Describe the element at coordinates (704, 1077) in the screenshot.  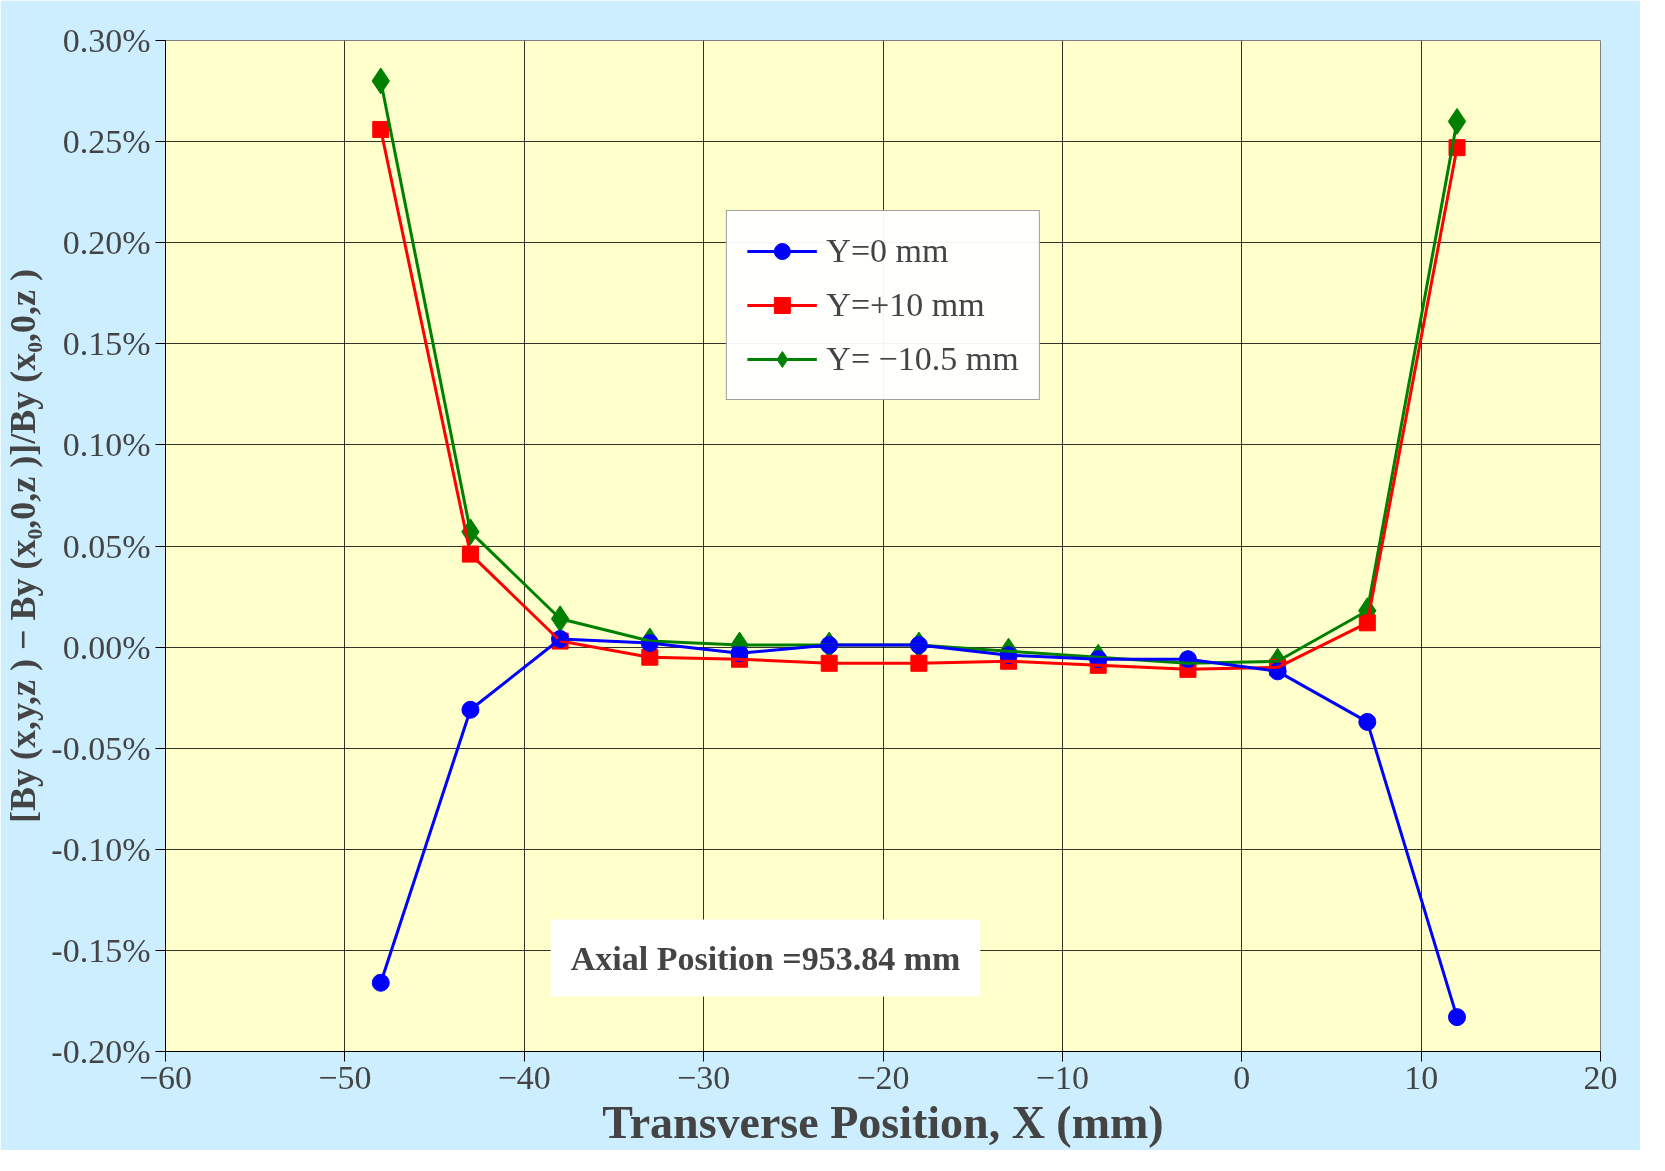
I see `x-tick-label: −30` at that location.